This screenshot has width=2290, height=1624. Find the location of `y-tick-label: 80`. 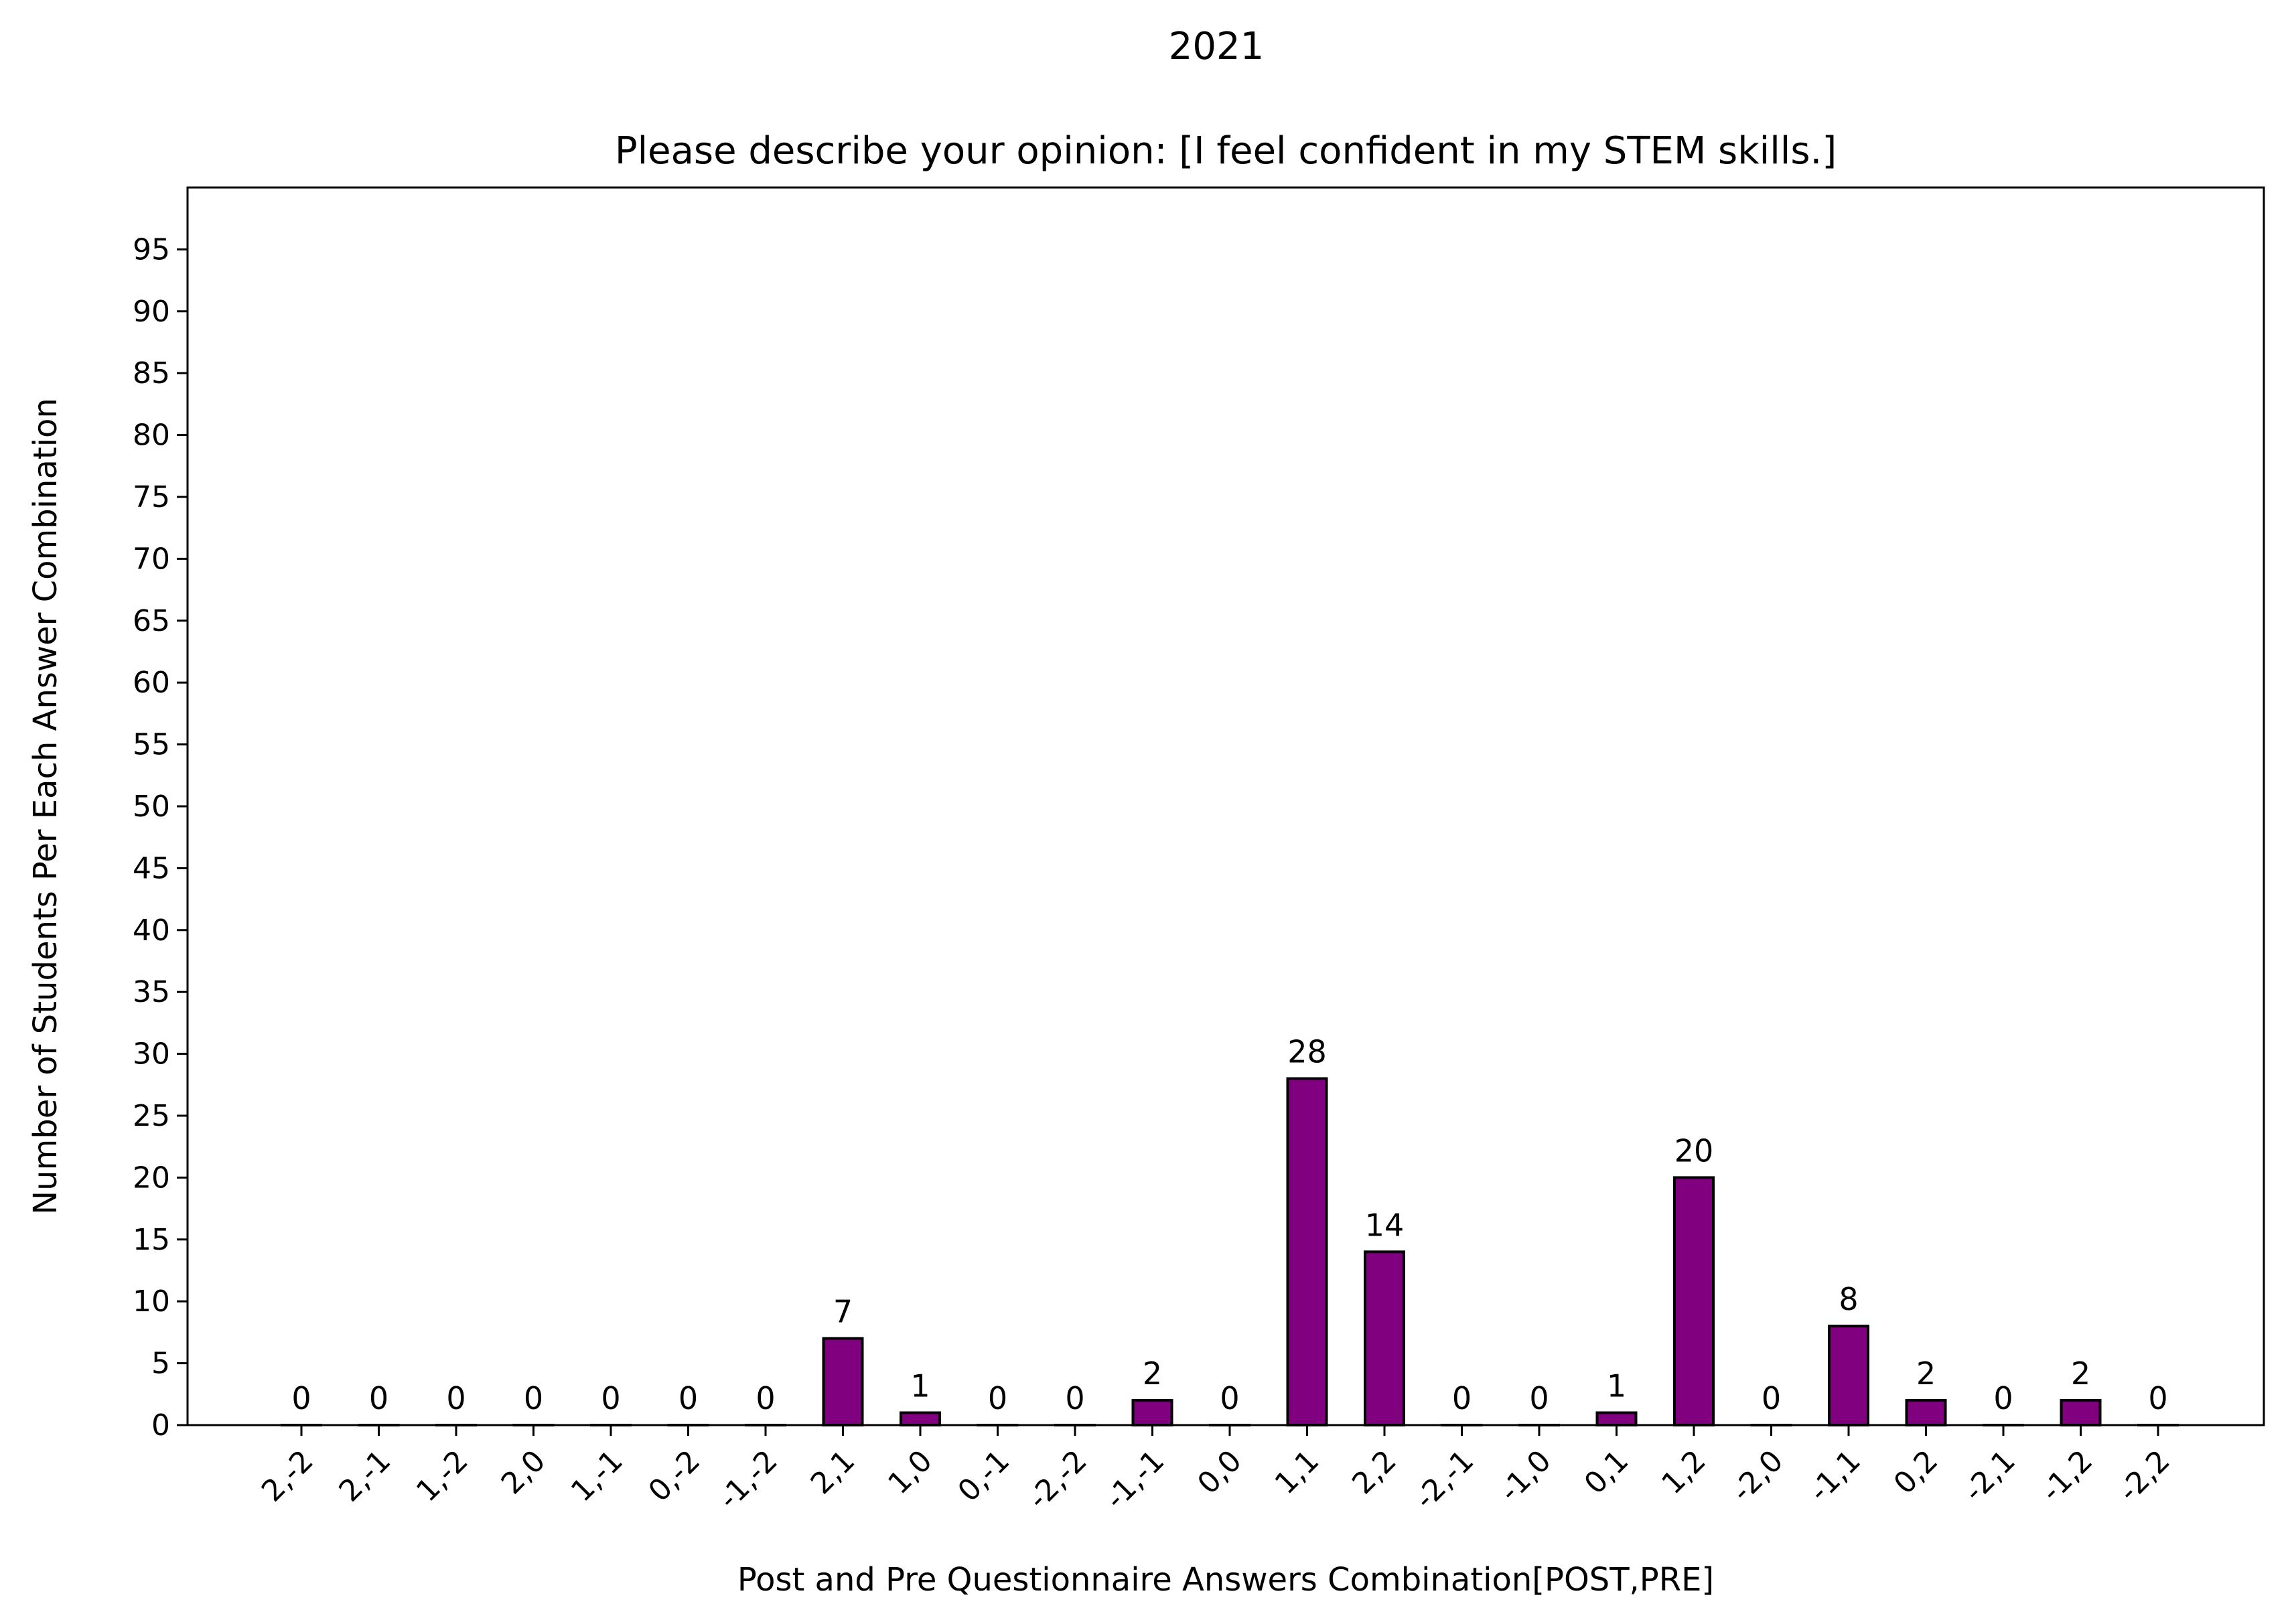

y-tick-label: 80 is located at coordinates (151, 436).